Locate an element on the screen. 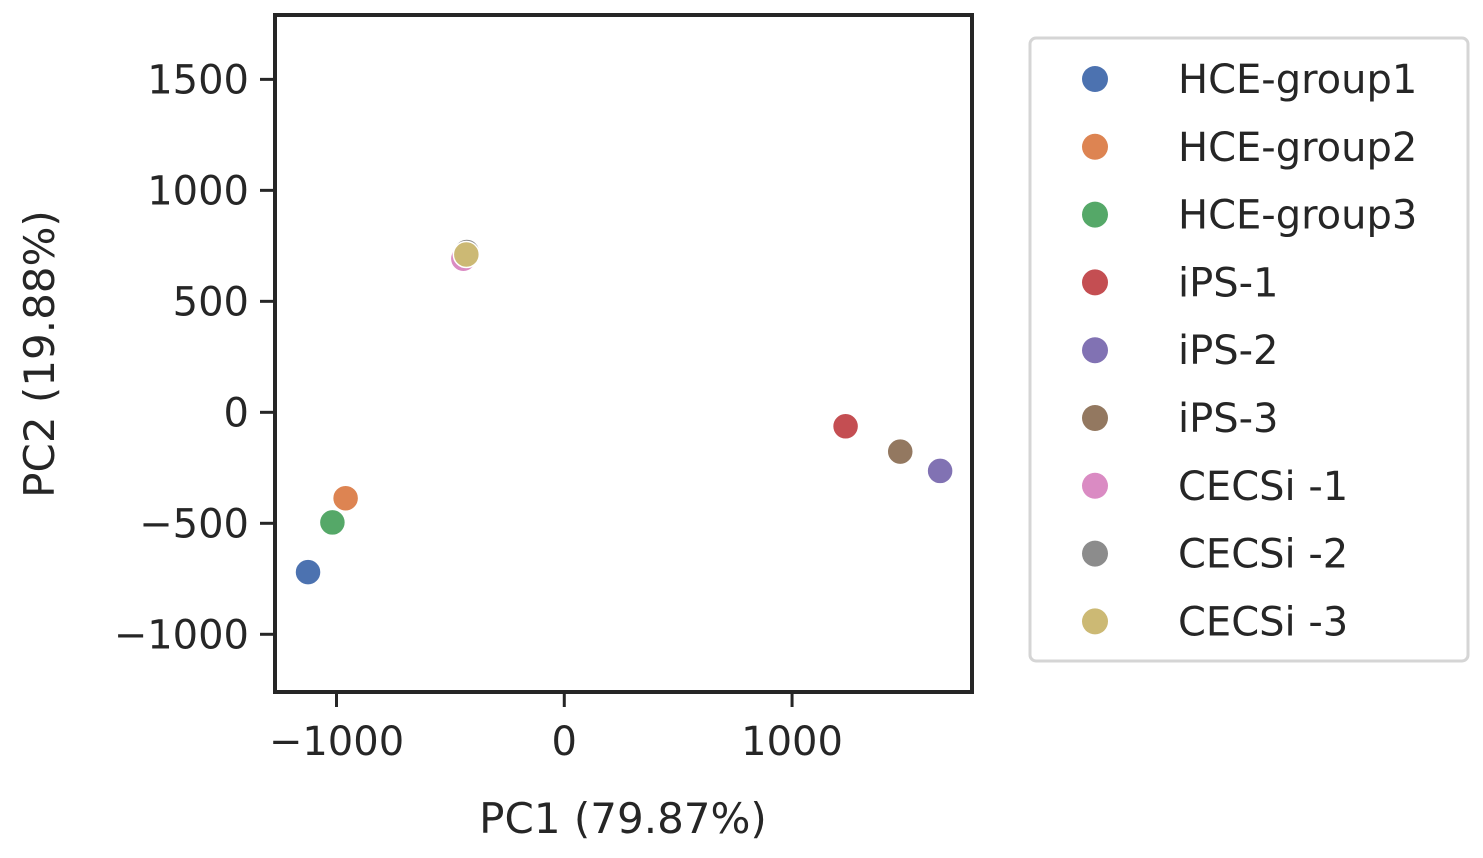 This screenshot has height=858, width=1483. y-tick-label: −1000 is located at coordinates (181, 635).